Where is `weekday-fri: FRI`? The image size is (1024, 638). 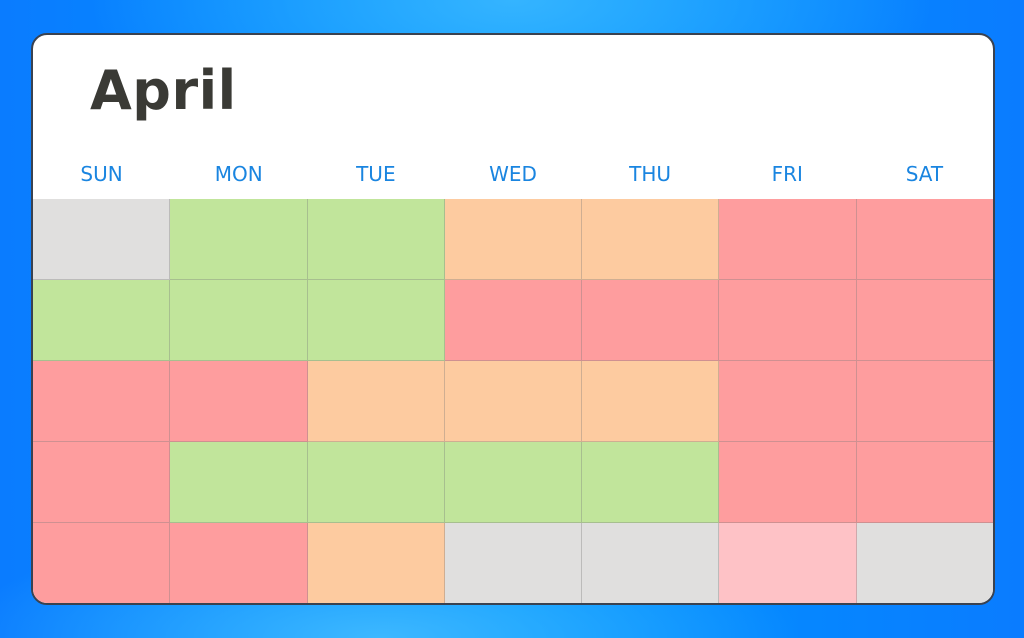
weekday-fri: FRI is located at coordinates (787, 174).